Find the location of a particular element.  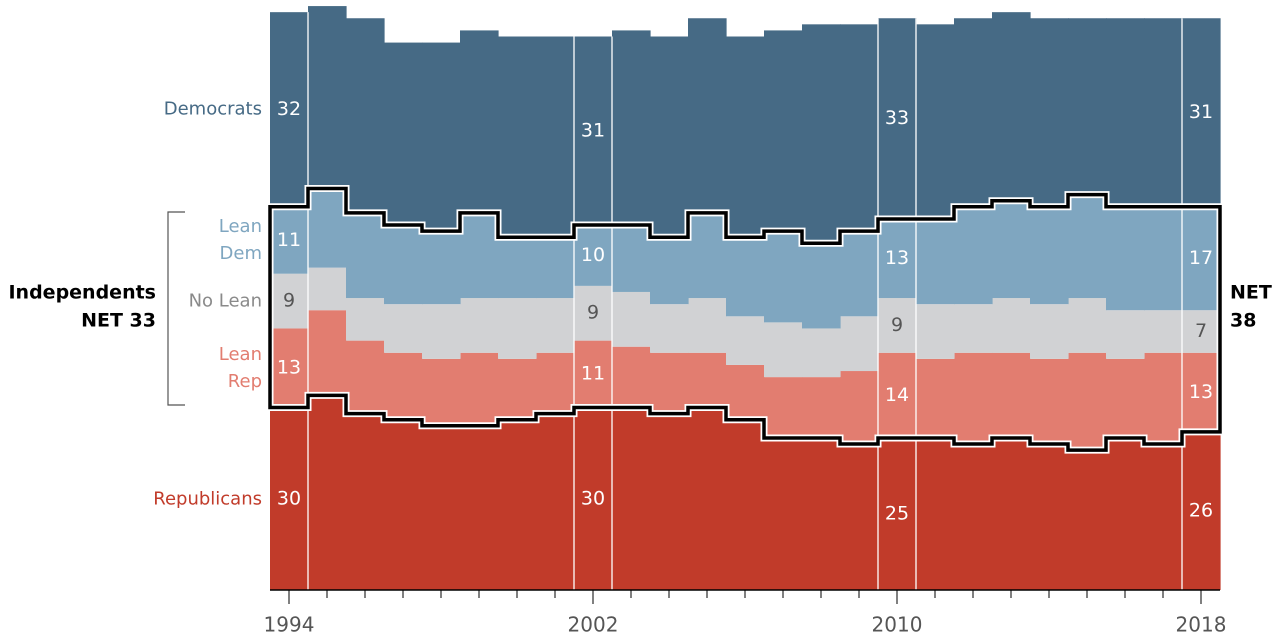

series-label: No Lean is located at coordinates (225, 301).